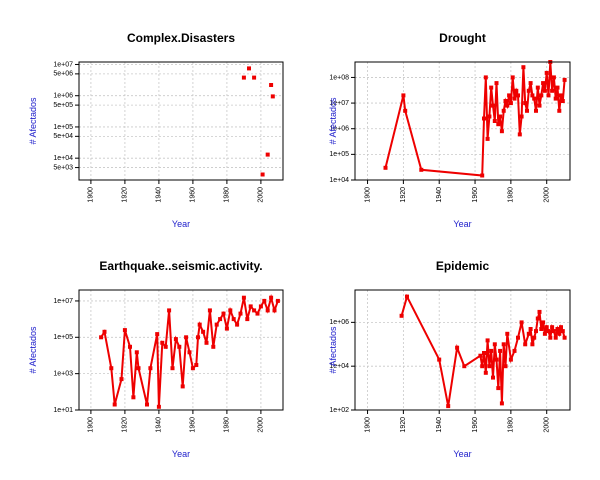 This screenshot has height=480, width=600. What do you see at coordinates (63, 301) in the screenshot?
I see `y-tick-label: 1e+07` at bounding box center [63, 301].